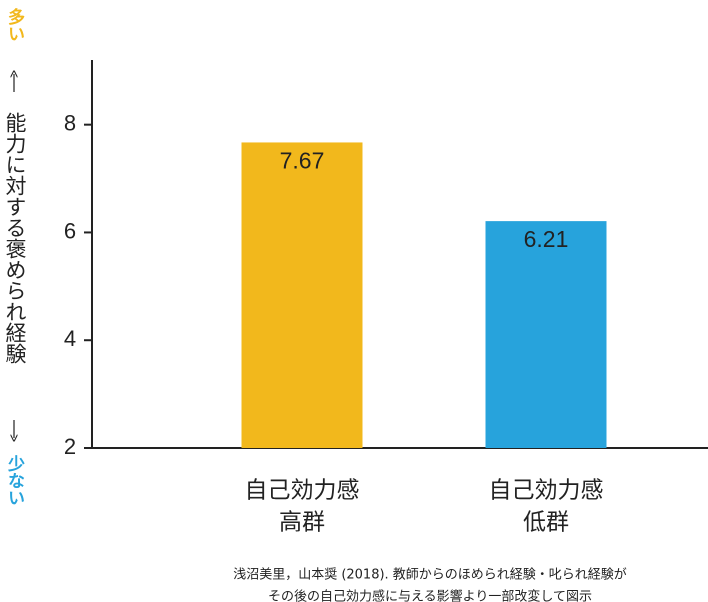  What do you see at coordinates (302, 161) in the screenshot?
I see `value-label: 7.67` at bounding box center [302, 161].